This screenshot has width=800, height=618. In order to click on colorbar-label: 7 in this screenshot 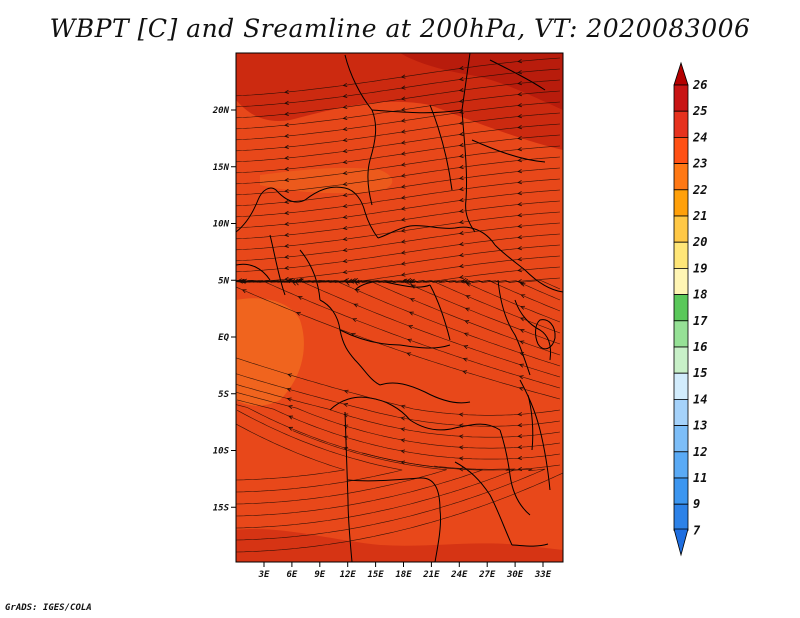, I will do `click(697, 530)`.